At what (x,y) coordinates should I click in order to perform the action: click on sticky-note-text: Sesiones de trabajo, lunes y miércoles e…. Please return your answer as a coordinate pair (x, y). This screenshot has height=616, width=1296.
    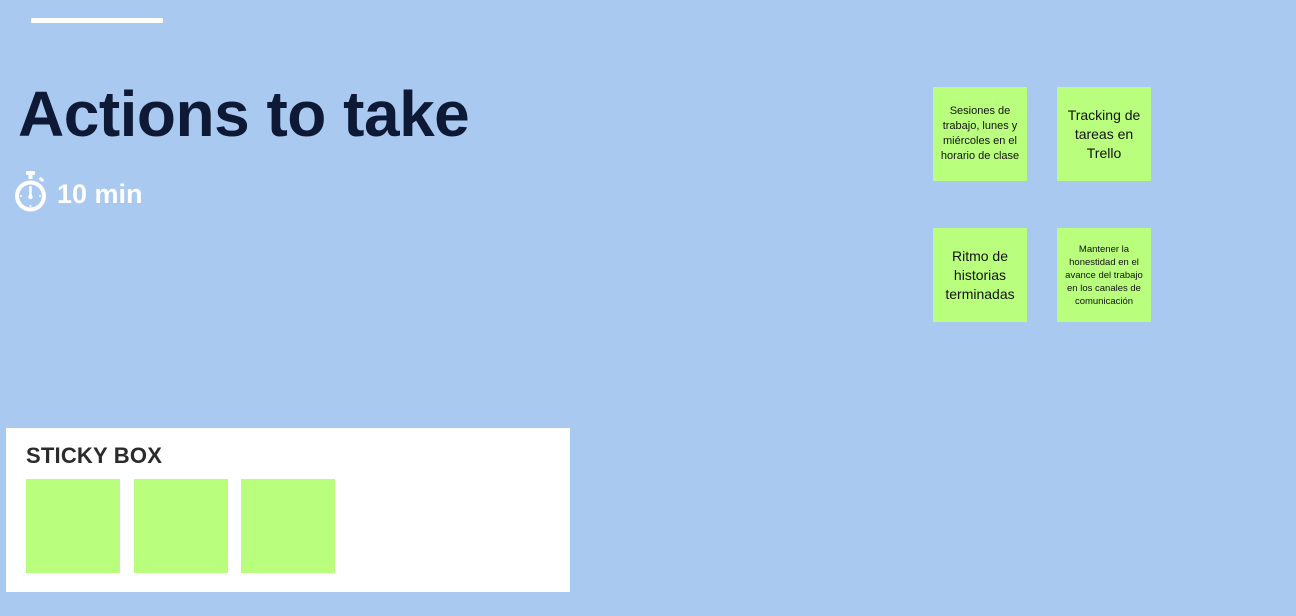
    Looking at the image, I should click on (980, 133).